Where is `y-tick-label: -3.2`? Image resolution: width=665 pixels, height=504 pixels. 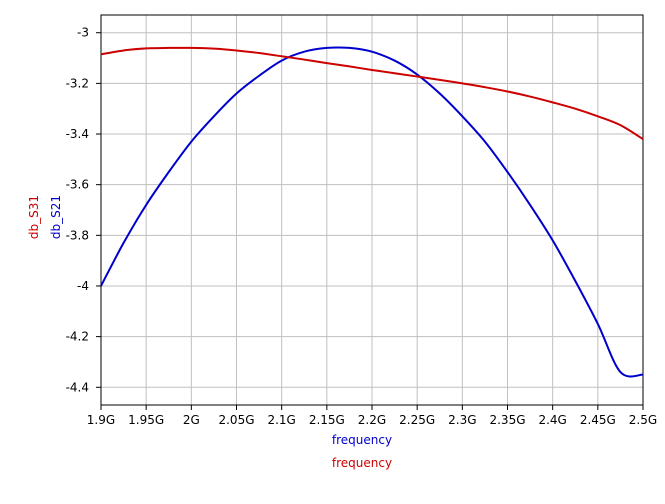
y-tick-label: -3.2 is located at coordinates (77, 83).